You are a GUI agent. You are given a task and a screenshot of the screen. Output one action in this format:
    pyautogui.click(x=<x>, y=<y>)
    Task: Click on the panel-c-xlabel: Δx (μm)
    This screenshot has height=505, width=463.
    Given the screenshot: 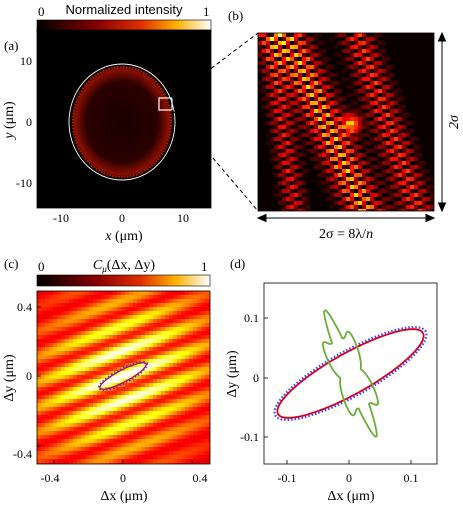 What is the action you would take?
    pyautogui.click(x=124, y=496)
    